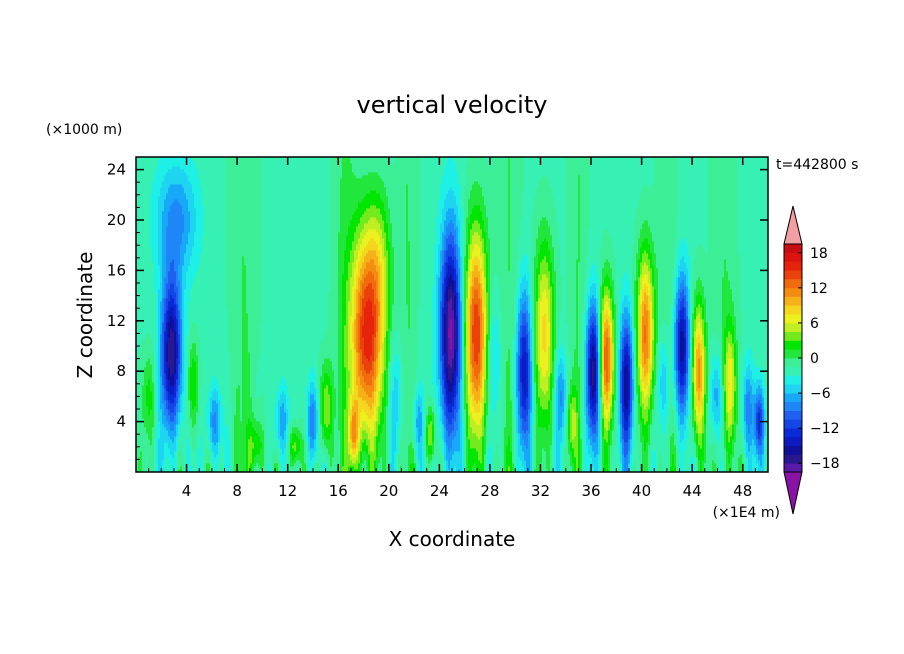  What do you see at coordinates (817, 165) in the screenshot?
I see `time-label: t=442800 s` at bounding box center [817, 165].